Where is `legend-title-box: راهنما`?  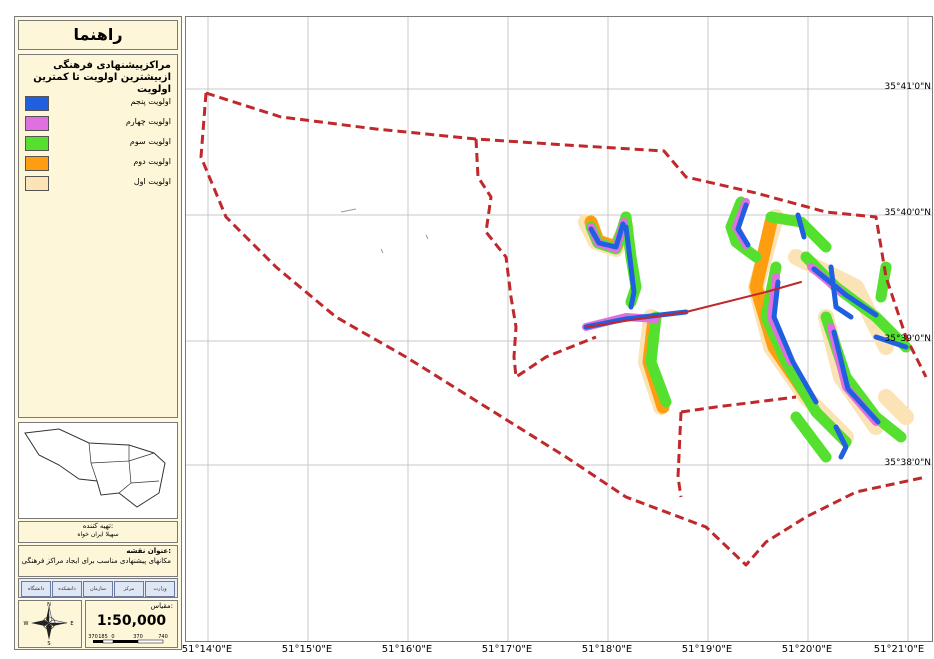 legend-title-box: راهنما is located at coordinates (98, 35).